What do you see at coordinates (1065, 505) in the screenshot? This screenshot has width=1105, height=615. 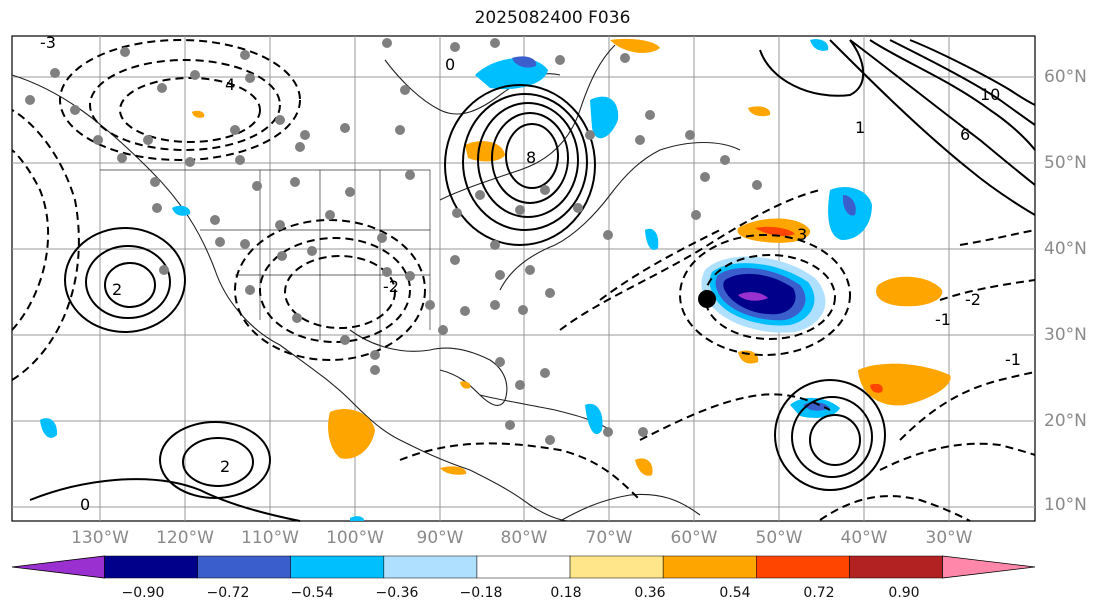 I see `lat-label: 10°N` at bounding box center [1065, 505].